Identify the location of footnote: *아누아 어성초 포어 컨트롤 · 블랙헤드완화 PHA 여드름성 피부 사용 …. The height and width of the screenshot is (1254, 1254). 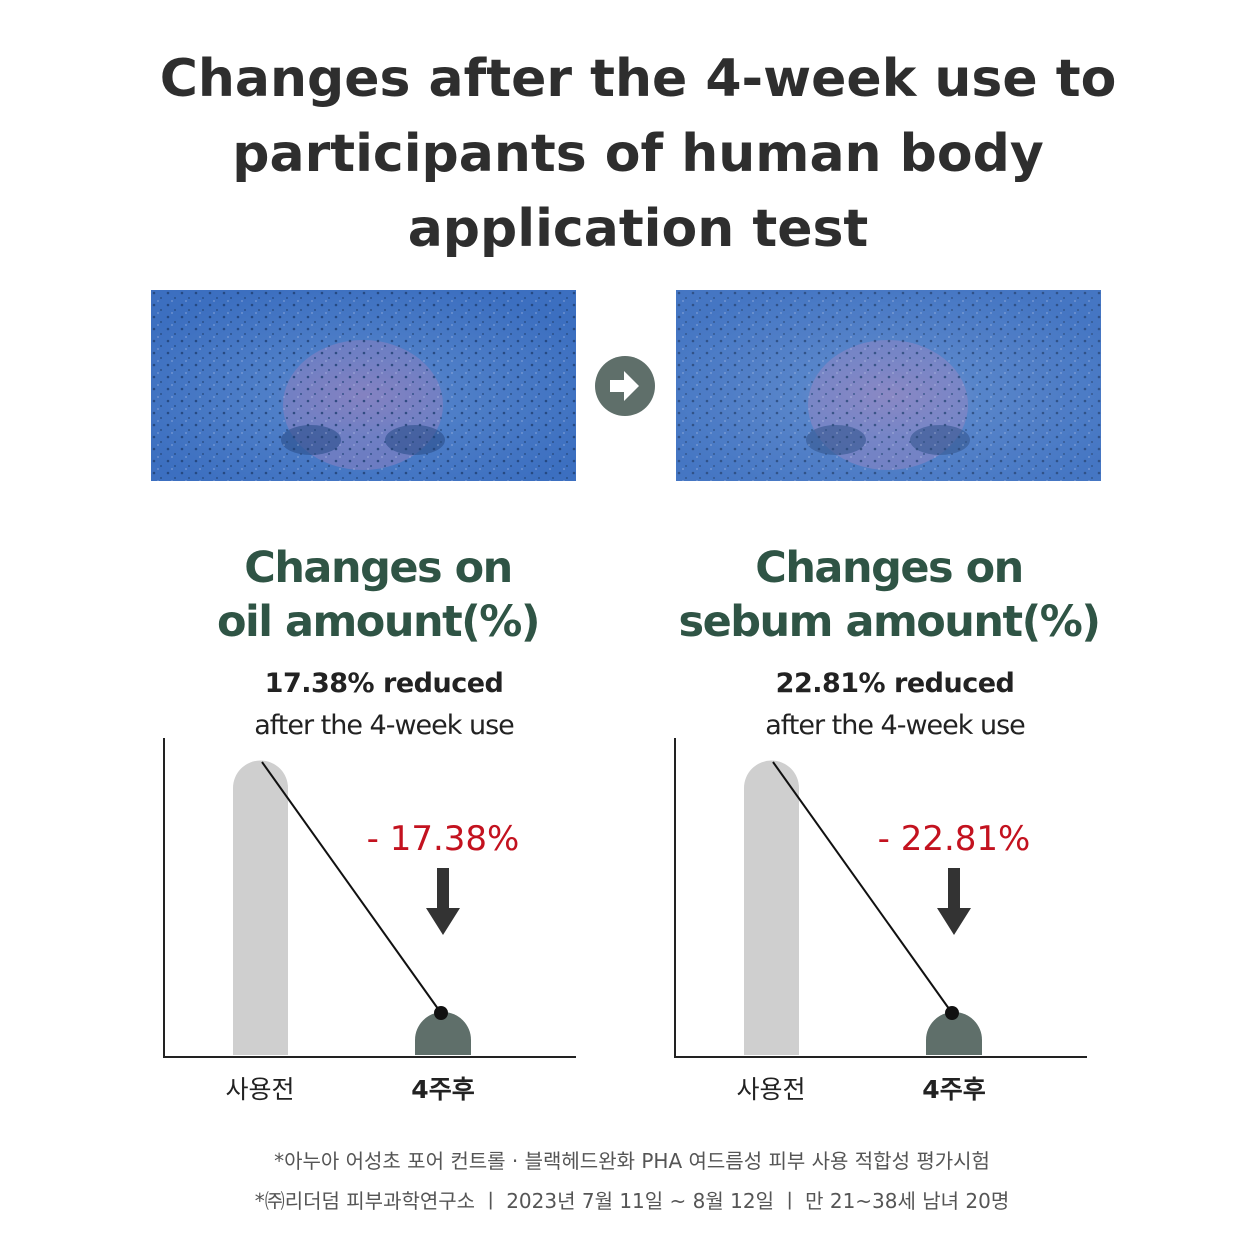
(632, 1161).